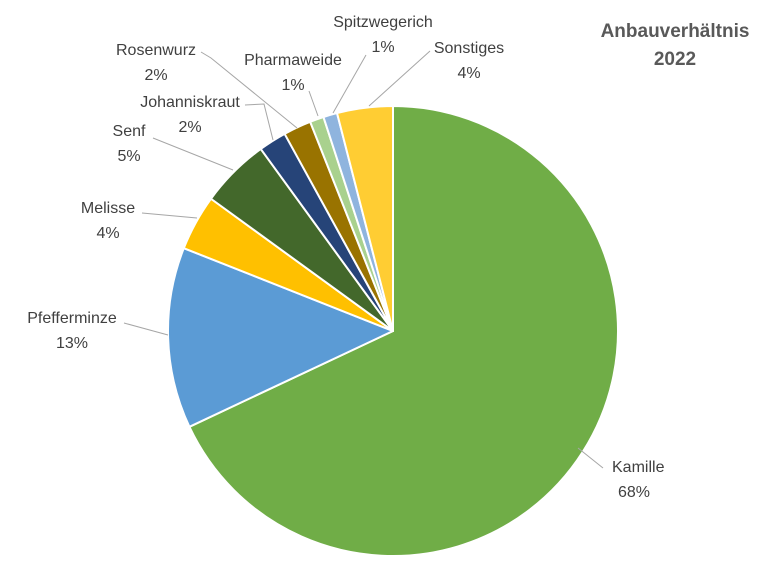  I want to click on data-label-name-melisse: Melisse, so click(108, 208).